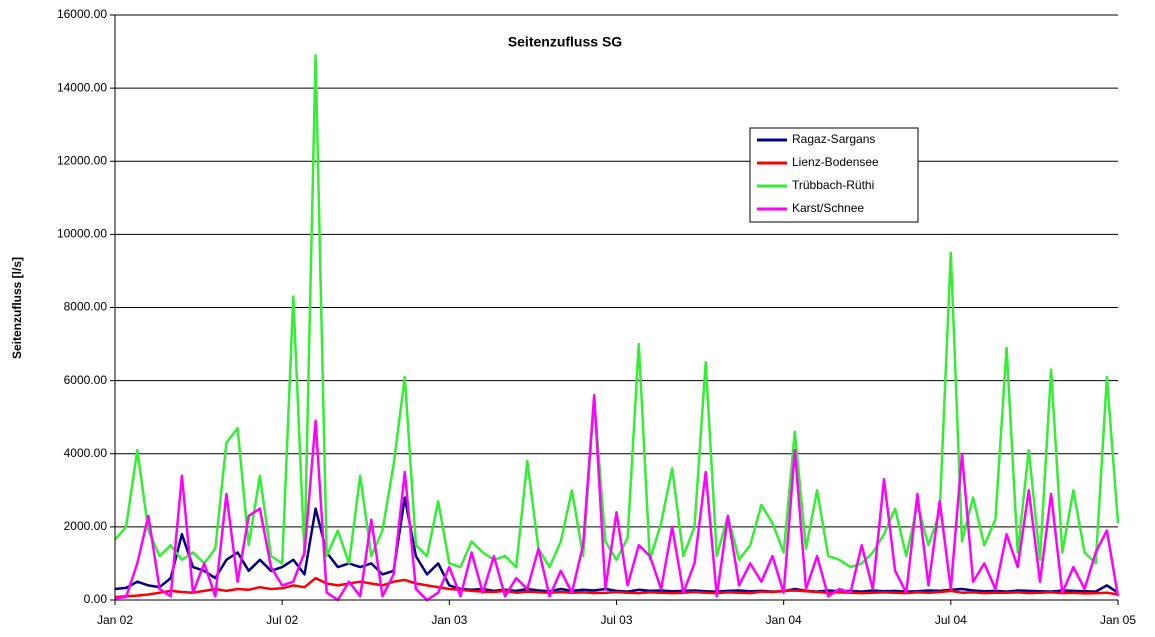 Image resolution: width=1155 pixels, height=637 pixels. I want to click on x-tick-label: Jan 05, so click(1118, 620).